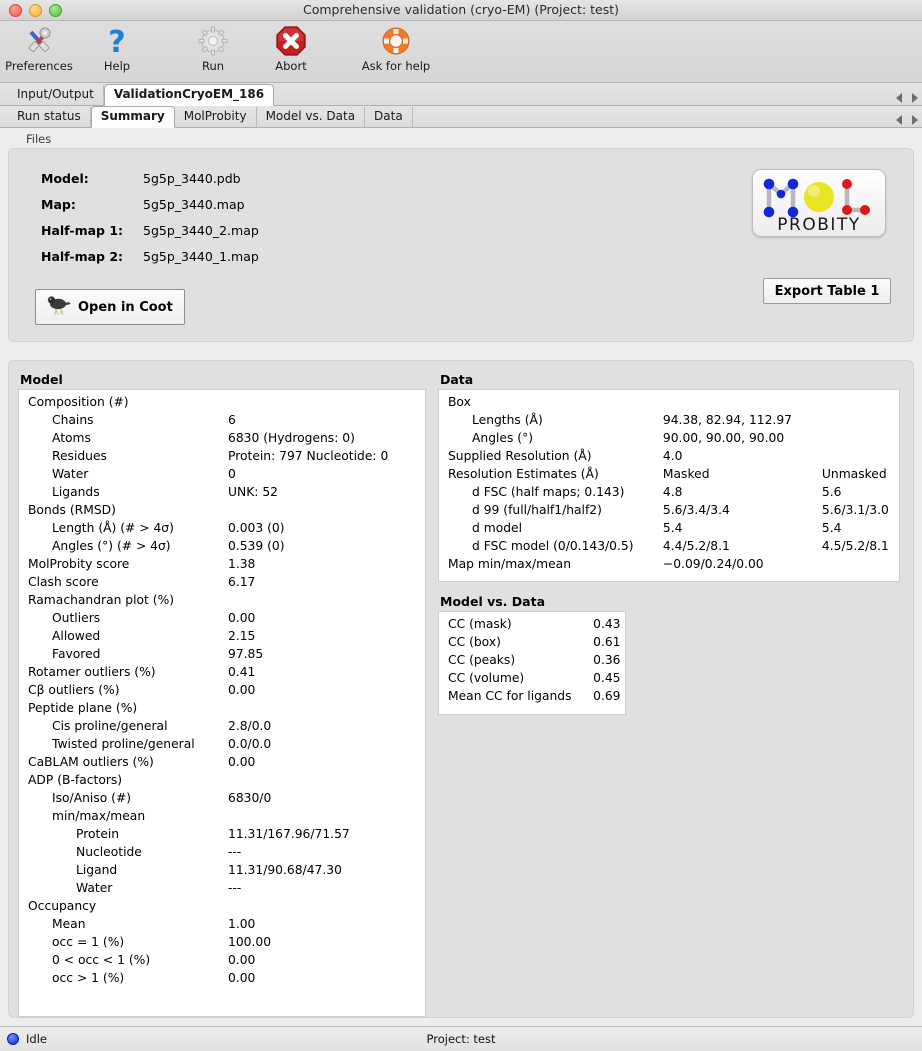 Image resolution: width=922 pixels, height=1051 pixels. I want to click on table-row: Rotamer outliers (%) 0.41, so click(222, 672).